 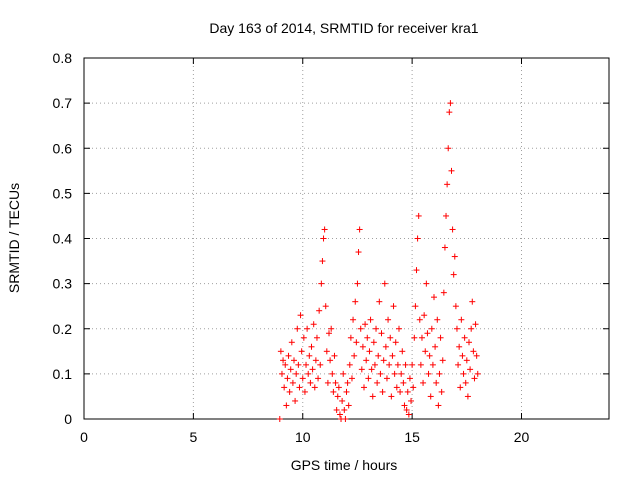 I want to click on y-tick-label: 0.6, so click(x=63, y=148).